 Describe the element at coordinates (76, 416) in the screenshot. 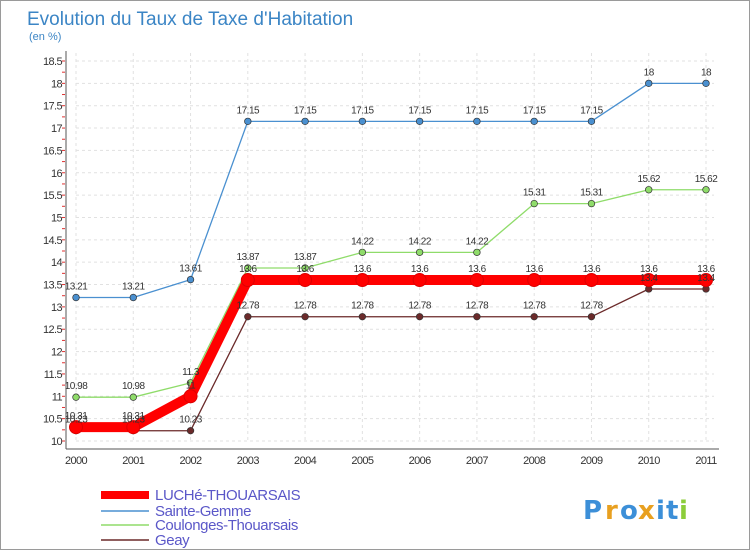

I see `data-label: 10.31` at that location.